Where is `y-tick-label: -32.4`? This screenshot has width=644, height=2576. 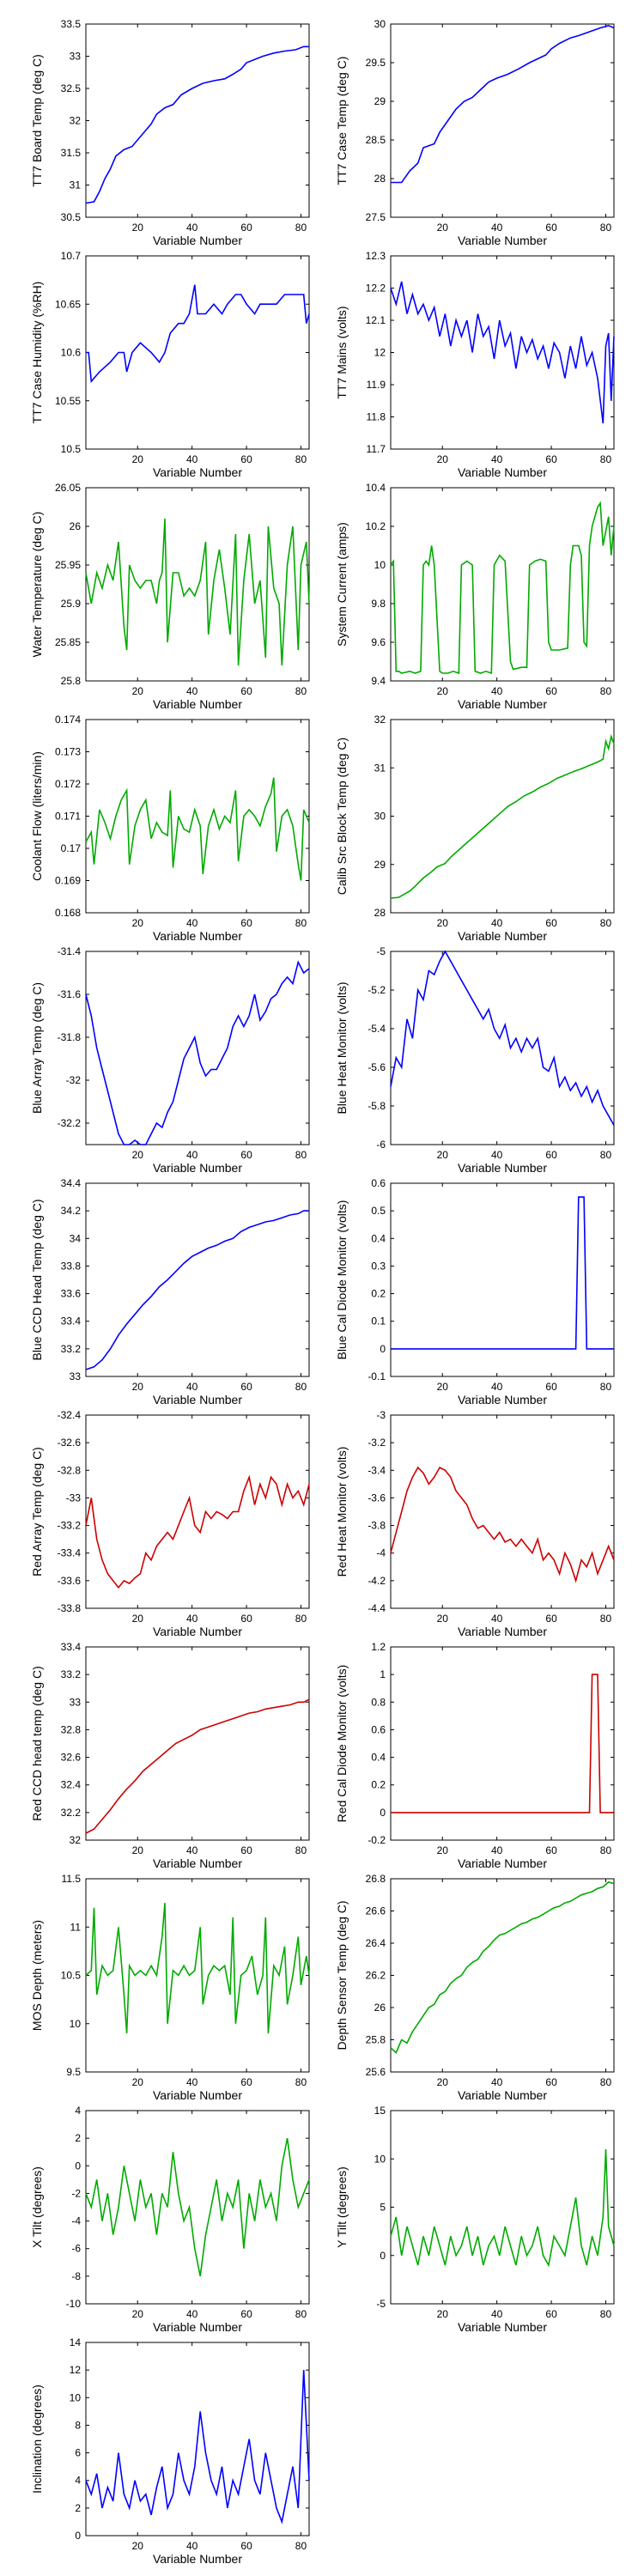
y-tick-label: -32.4 is located at coordinates (70, 1415).